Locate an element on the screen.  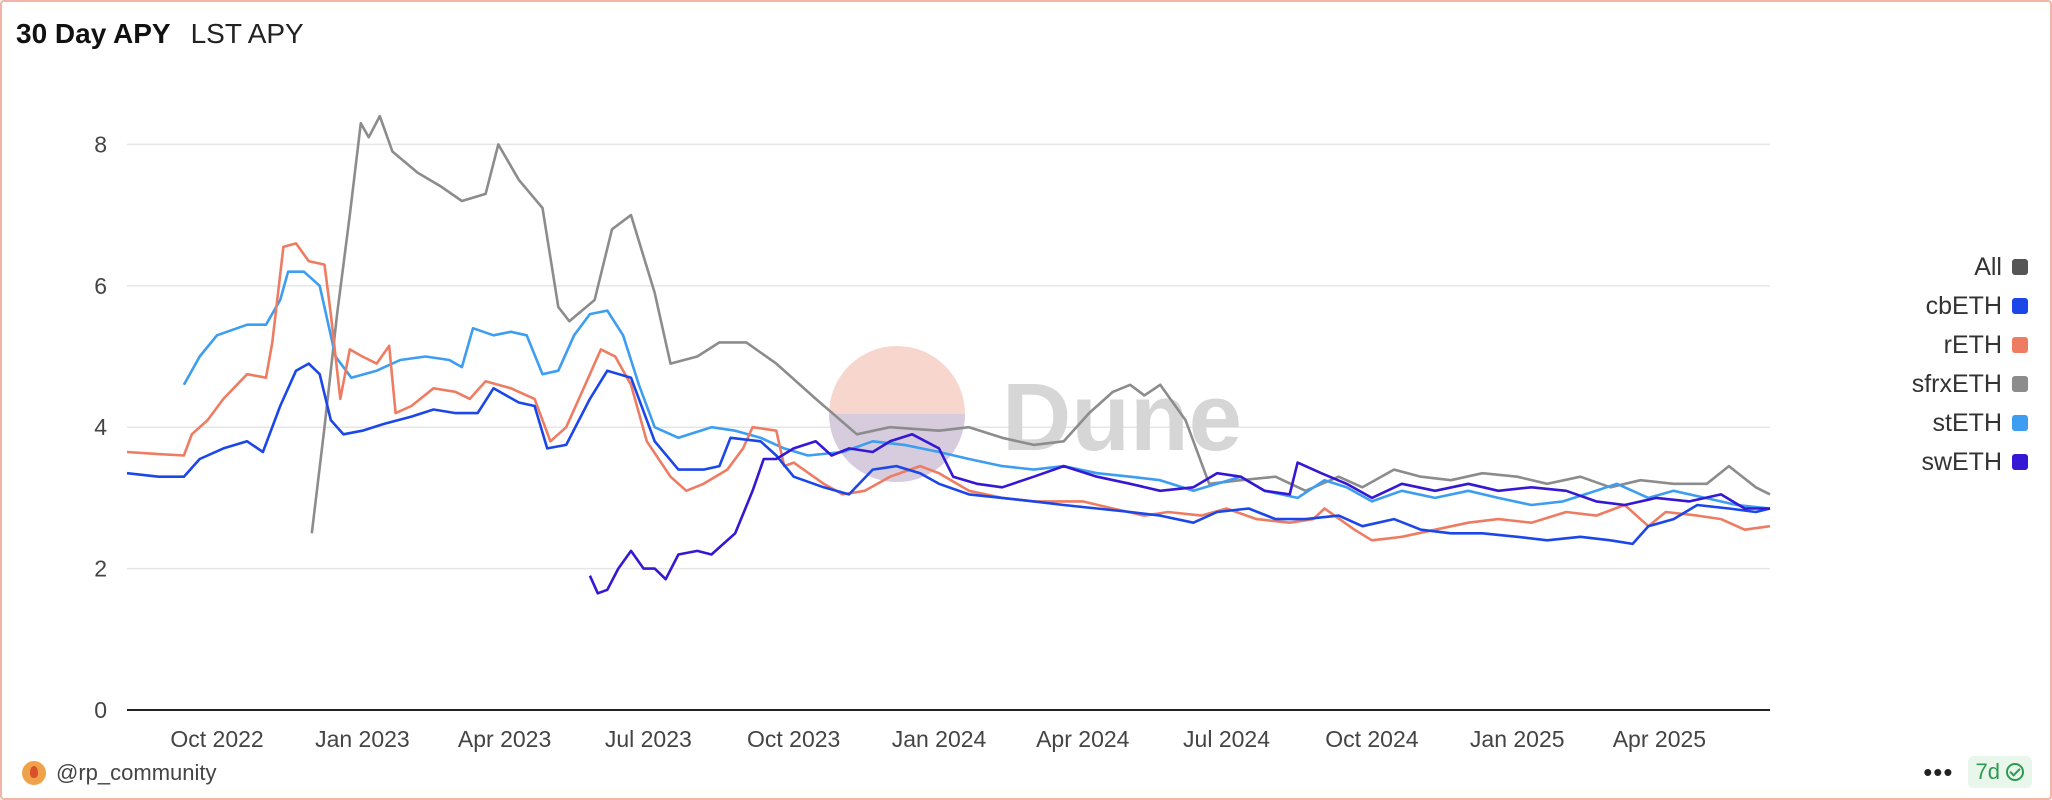
series-line-swETH is located at coordinates (1179, 514).